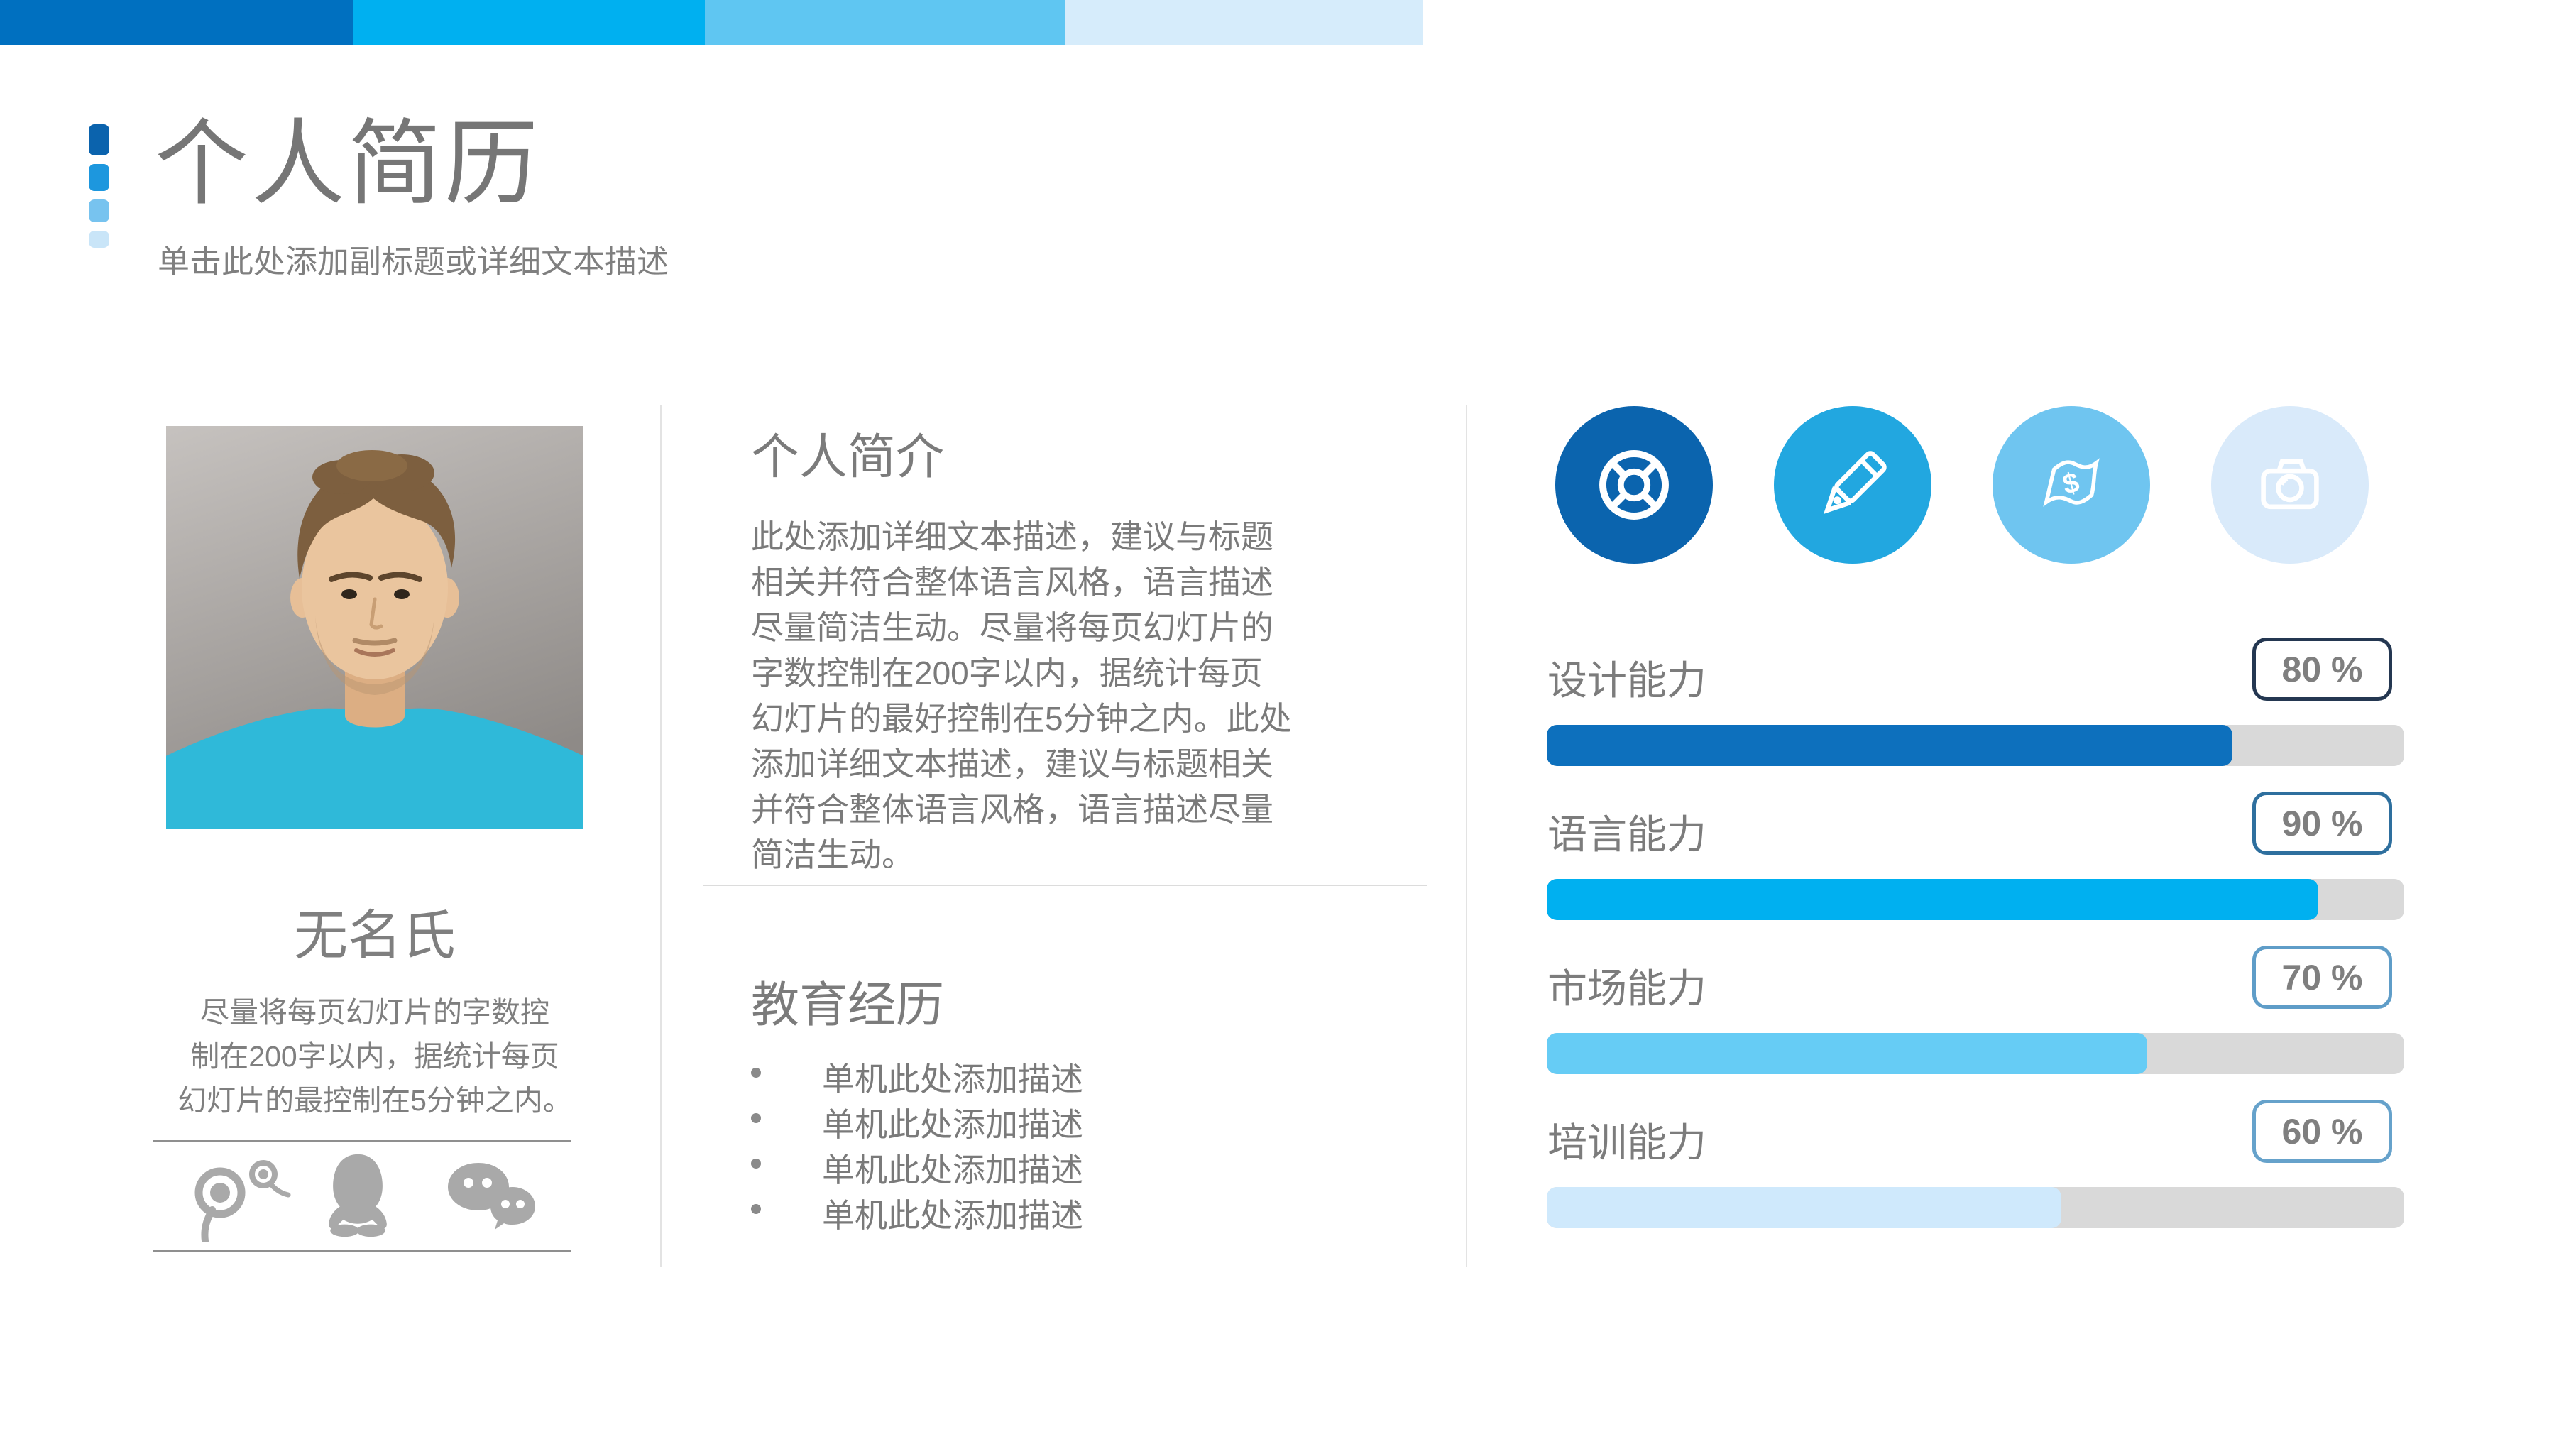 The width and height of the screenshot is (2576, 1449). What do you see at coordinates (348, 163) in the screenshot?
I see `page-title: 个人简历` at bounding box center [348, 163].